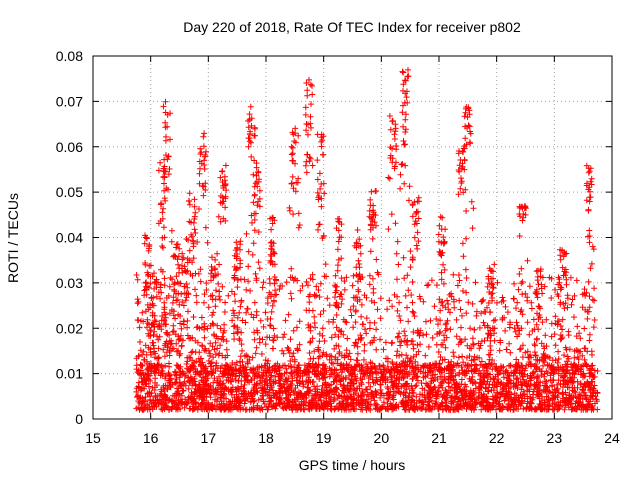 The image size is (640, 480). Describe the element at coordinates (69, 283) in the screenshot. I see `y-tick-label: 0.03` at that location.